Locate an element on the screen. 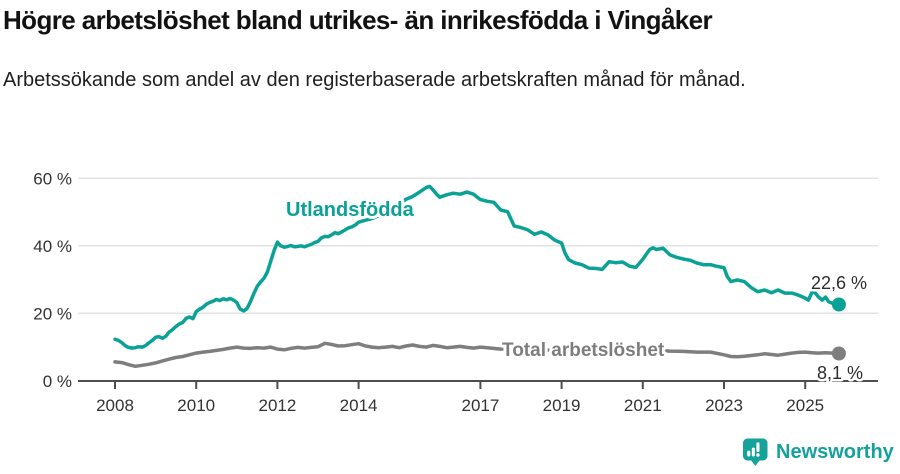 The image size is (900, 474). x-tick-label: 2021 is located at coordinates (643, 405).